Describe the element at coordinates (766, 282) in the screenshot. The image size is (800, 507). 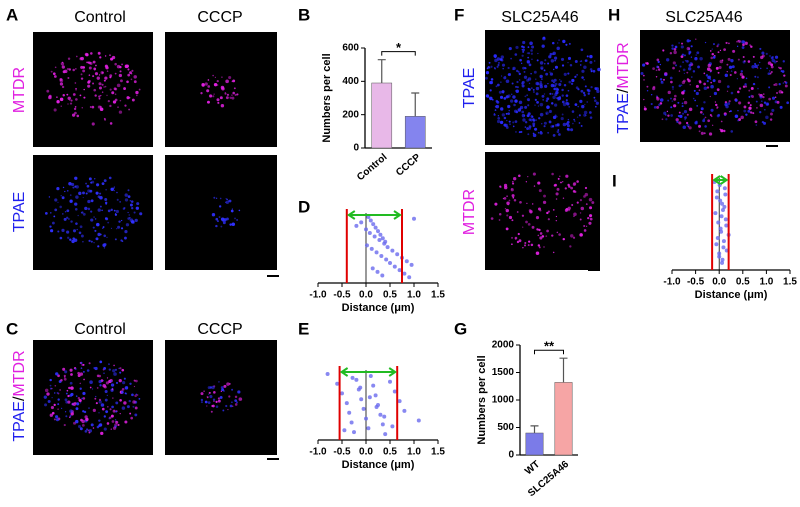
I see `x-tick-label: 1.0` at that location.